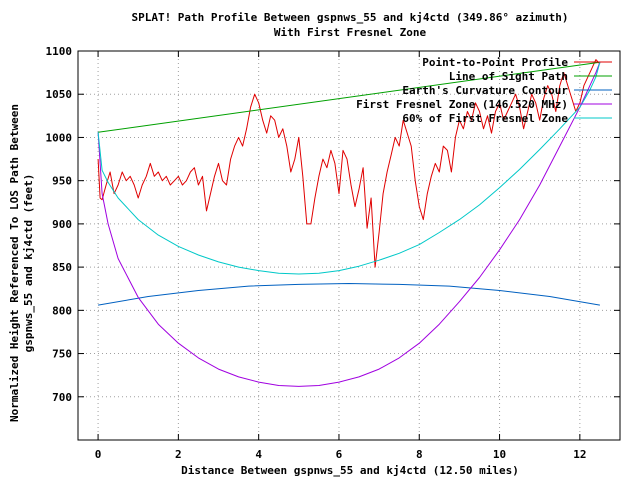 Image resolution: width=640 pixels, height=485 pixels. I want to click on legend-label: Earth's Curvature Contour, so click(485, 90).